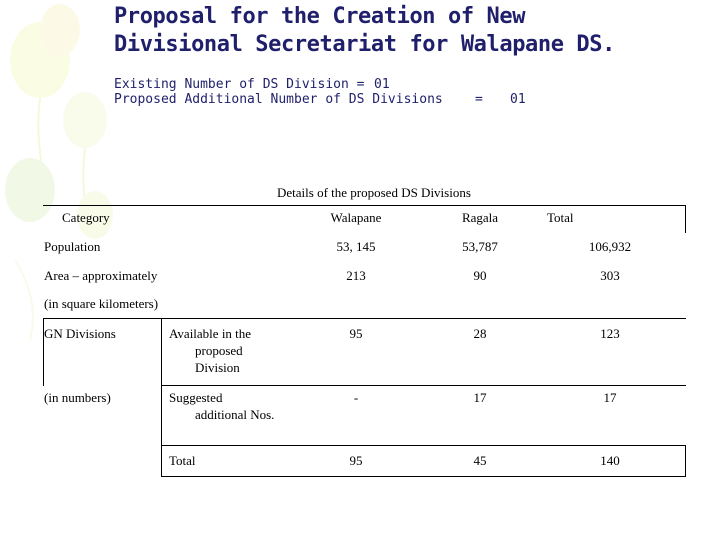 The height and width of the screenshot is (540, 720). What do you see at coordinates (480, 246) in the screenshot?
I see `population-ragala: 53,787` at bounding box center [480, 246].